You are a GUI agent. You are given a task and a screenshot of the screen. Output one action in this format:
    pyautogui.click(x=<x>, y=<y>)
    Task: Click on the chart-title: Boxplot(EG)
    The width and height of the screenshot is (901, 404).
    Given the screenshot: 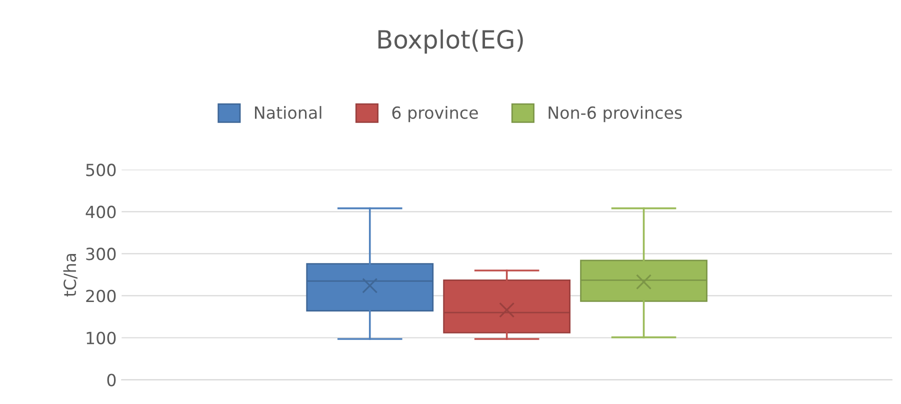 What is the action you would take?
    pyautogui.click(x=450, y=41)
    